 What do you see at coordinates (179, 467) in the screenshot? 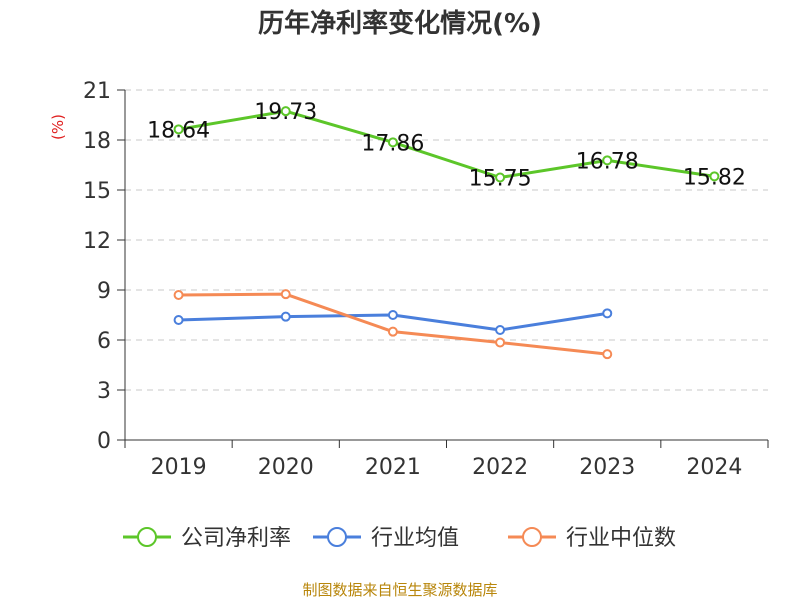
I see `x-tick-label: 2019` at bounding box center [179, 467].